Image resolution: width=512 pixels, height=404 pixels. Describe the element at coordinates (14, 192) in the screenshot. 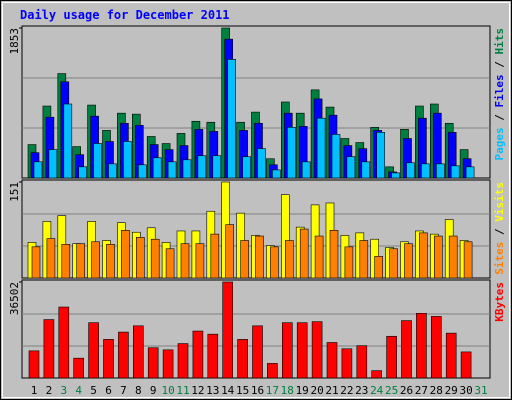

I see `y-tick-label: 151` at that location.